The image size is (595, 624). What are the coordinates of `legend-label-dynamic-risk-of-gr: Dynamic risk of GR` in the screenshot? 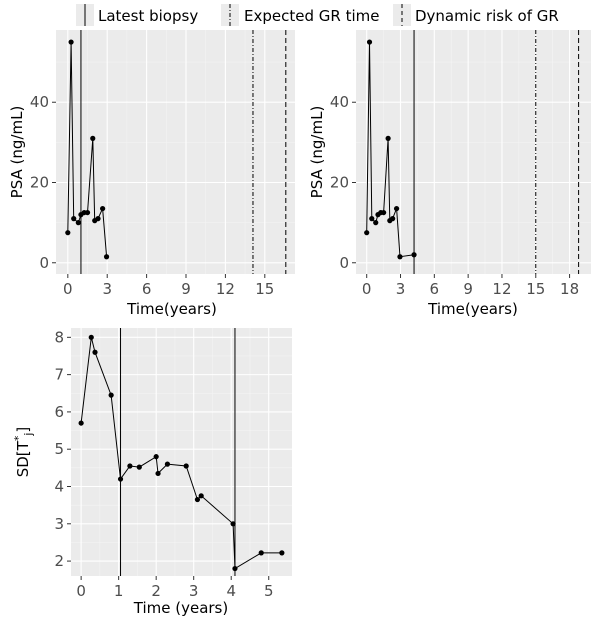 It's located at (487, 16).